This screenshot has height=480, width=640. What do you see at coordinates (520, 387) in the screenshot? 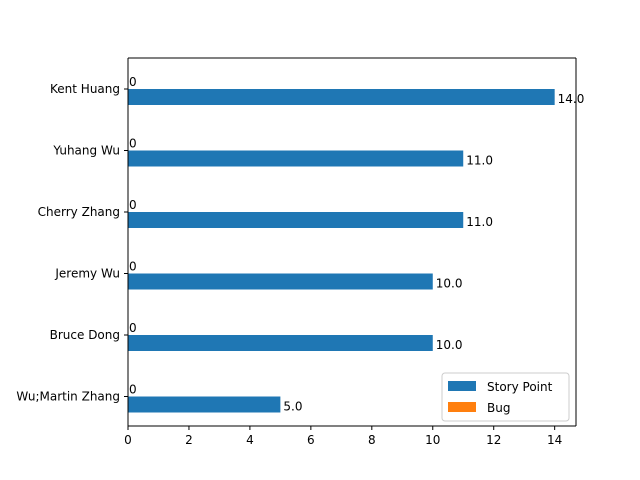
I see `legend-label: Story Point` at bounding box center [520, 387].